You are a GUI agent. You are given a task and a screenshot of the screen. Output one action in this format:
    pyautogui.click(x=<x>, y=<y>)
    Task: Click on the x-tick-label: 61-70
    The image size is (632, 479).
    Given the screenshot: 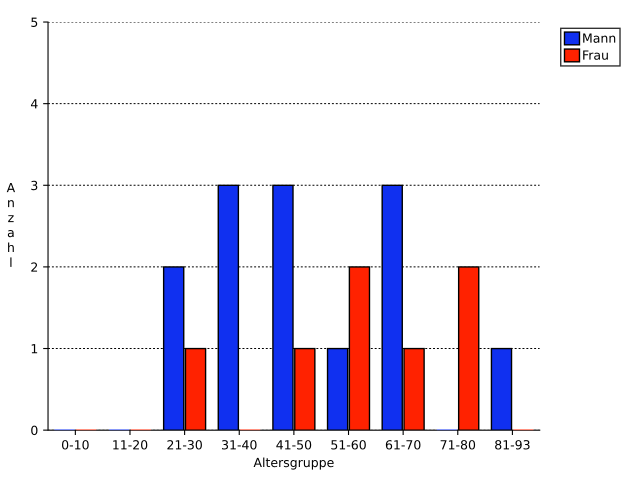 What is the action you would take?
    pyautogui.click(x=403, y=445)
    